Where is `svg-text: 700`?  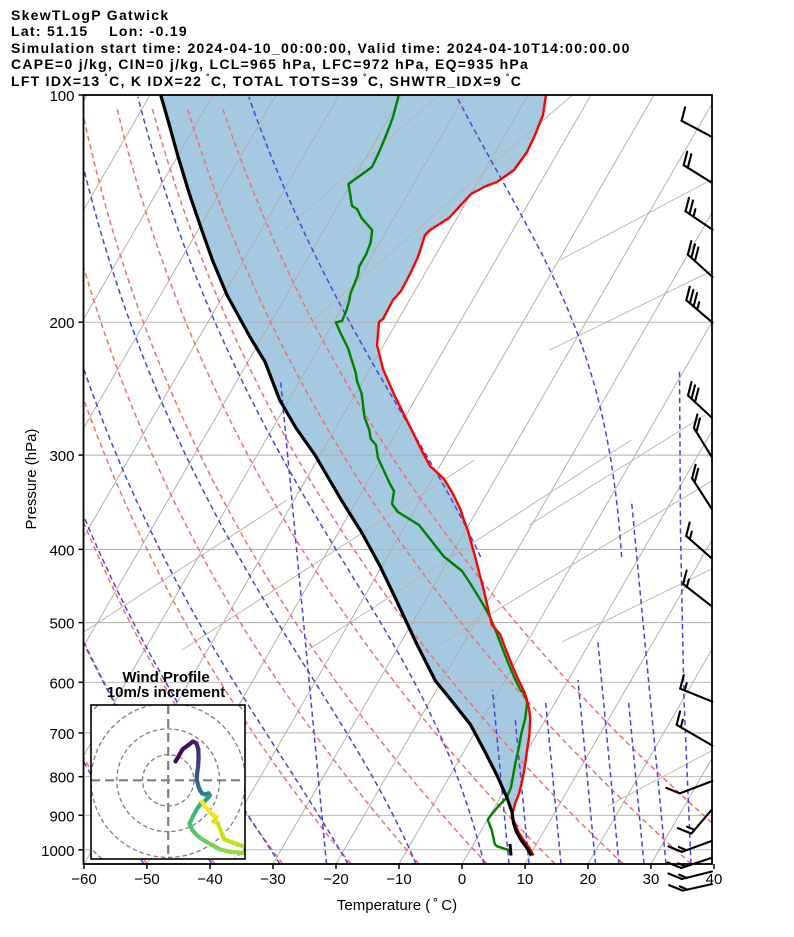
svg-text: 700 is located at coordinates (61, 734).